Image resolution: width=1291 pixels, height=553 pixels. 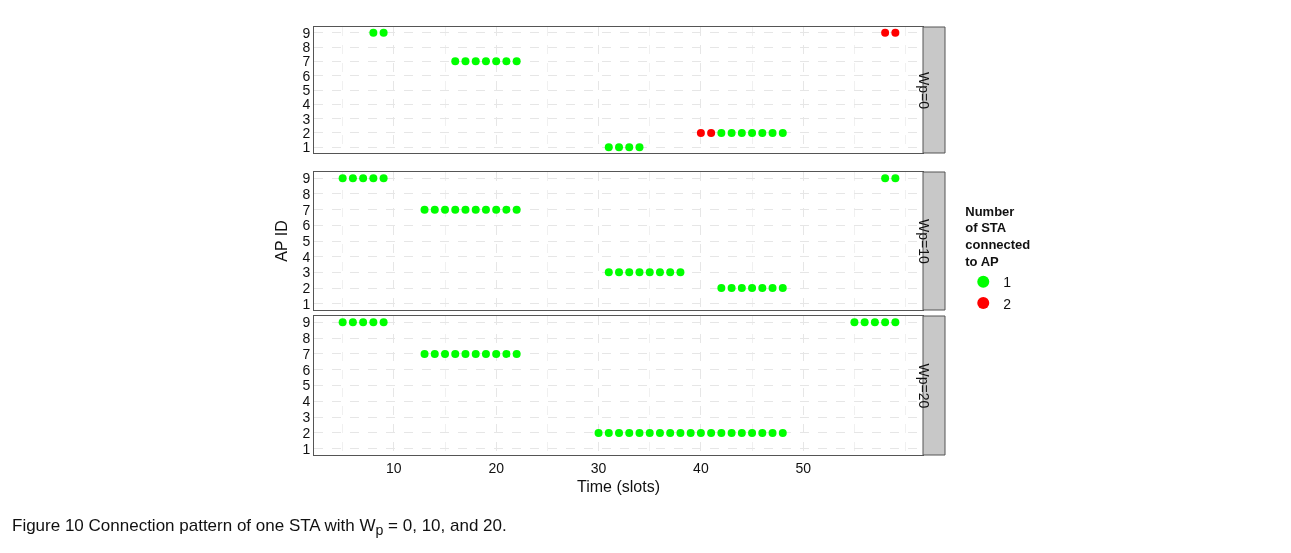 I want to click on caption: Figure 10 Connection pattern of one STA with W$_{p}$ = 0, 10, and 20., so click(x=259, y=527).